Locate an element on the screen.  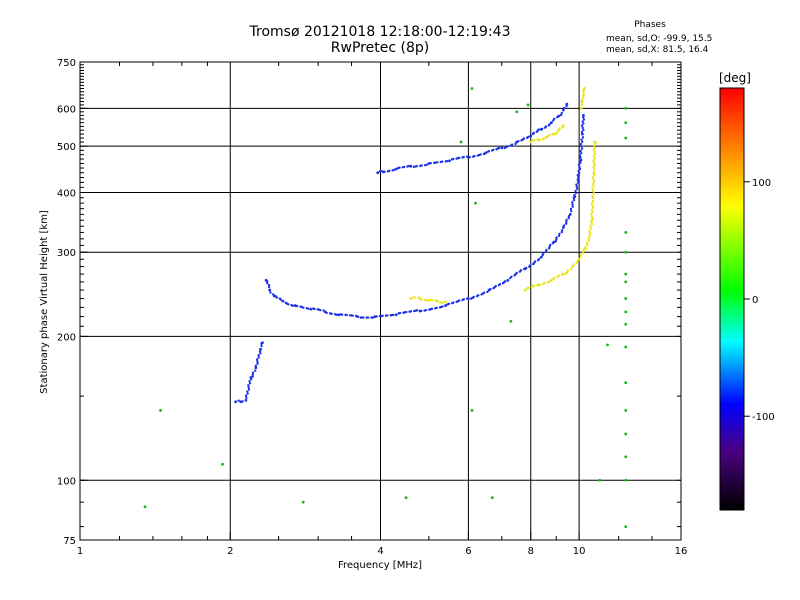
y-tick-label: 300 is located at coordinates (66, 253).